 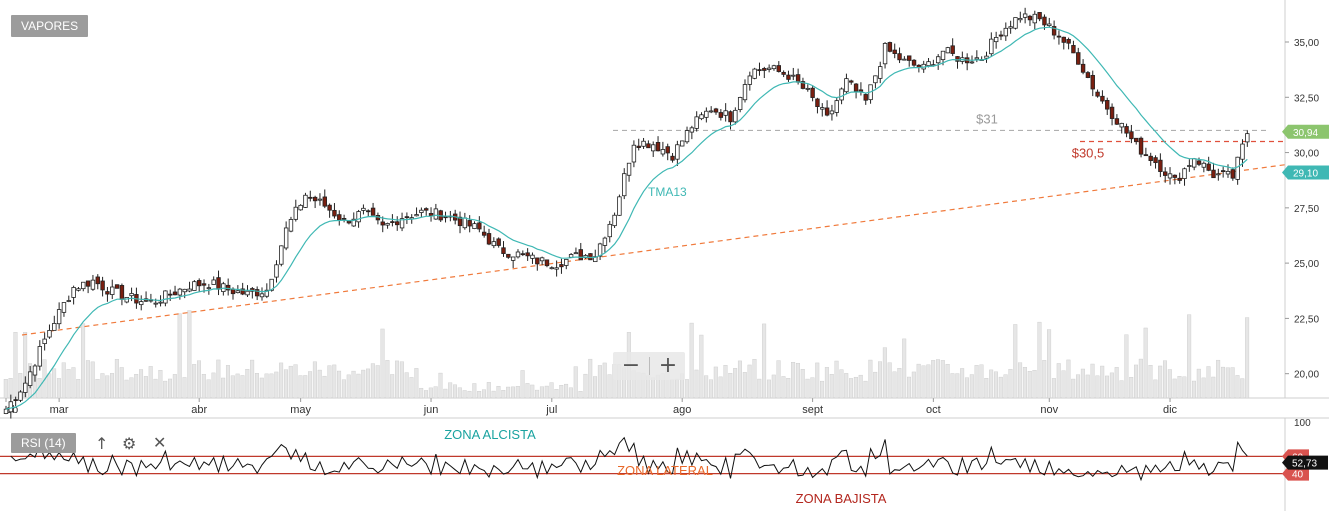 What do you see at coordinates (129, 443) in the screenshot?
I see `gear-icon: ⚙` at bounding box center [129, 443].